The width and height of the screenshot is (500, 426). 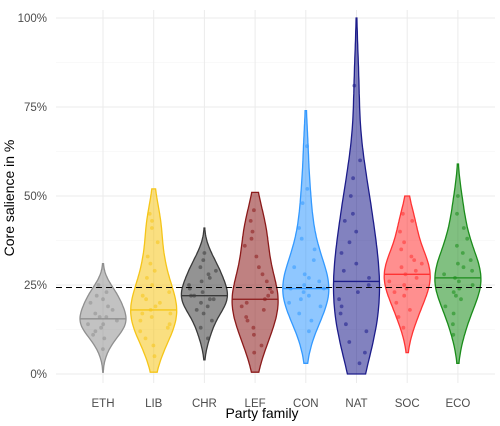 I want to click on violin-lef, so click(x=255, y=282).